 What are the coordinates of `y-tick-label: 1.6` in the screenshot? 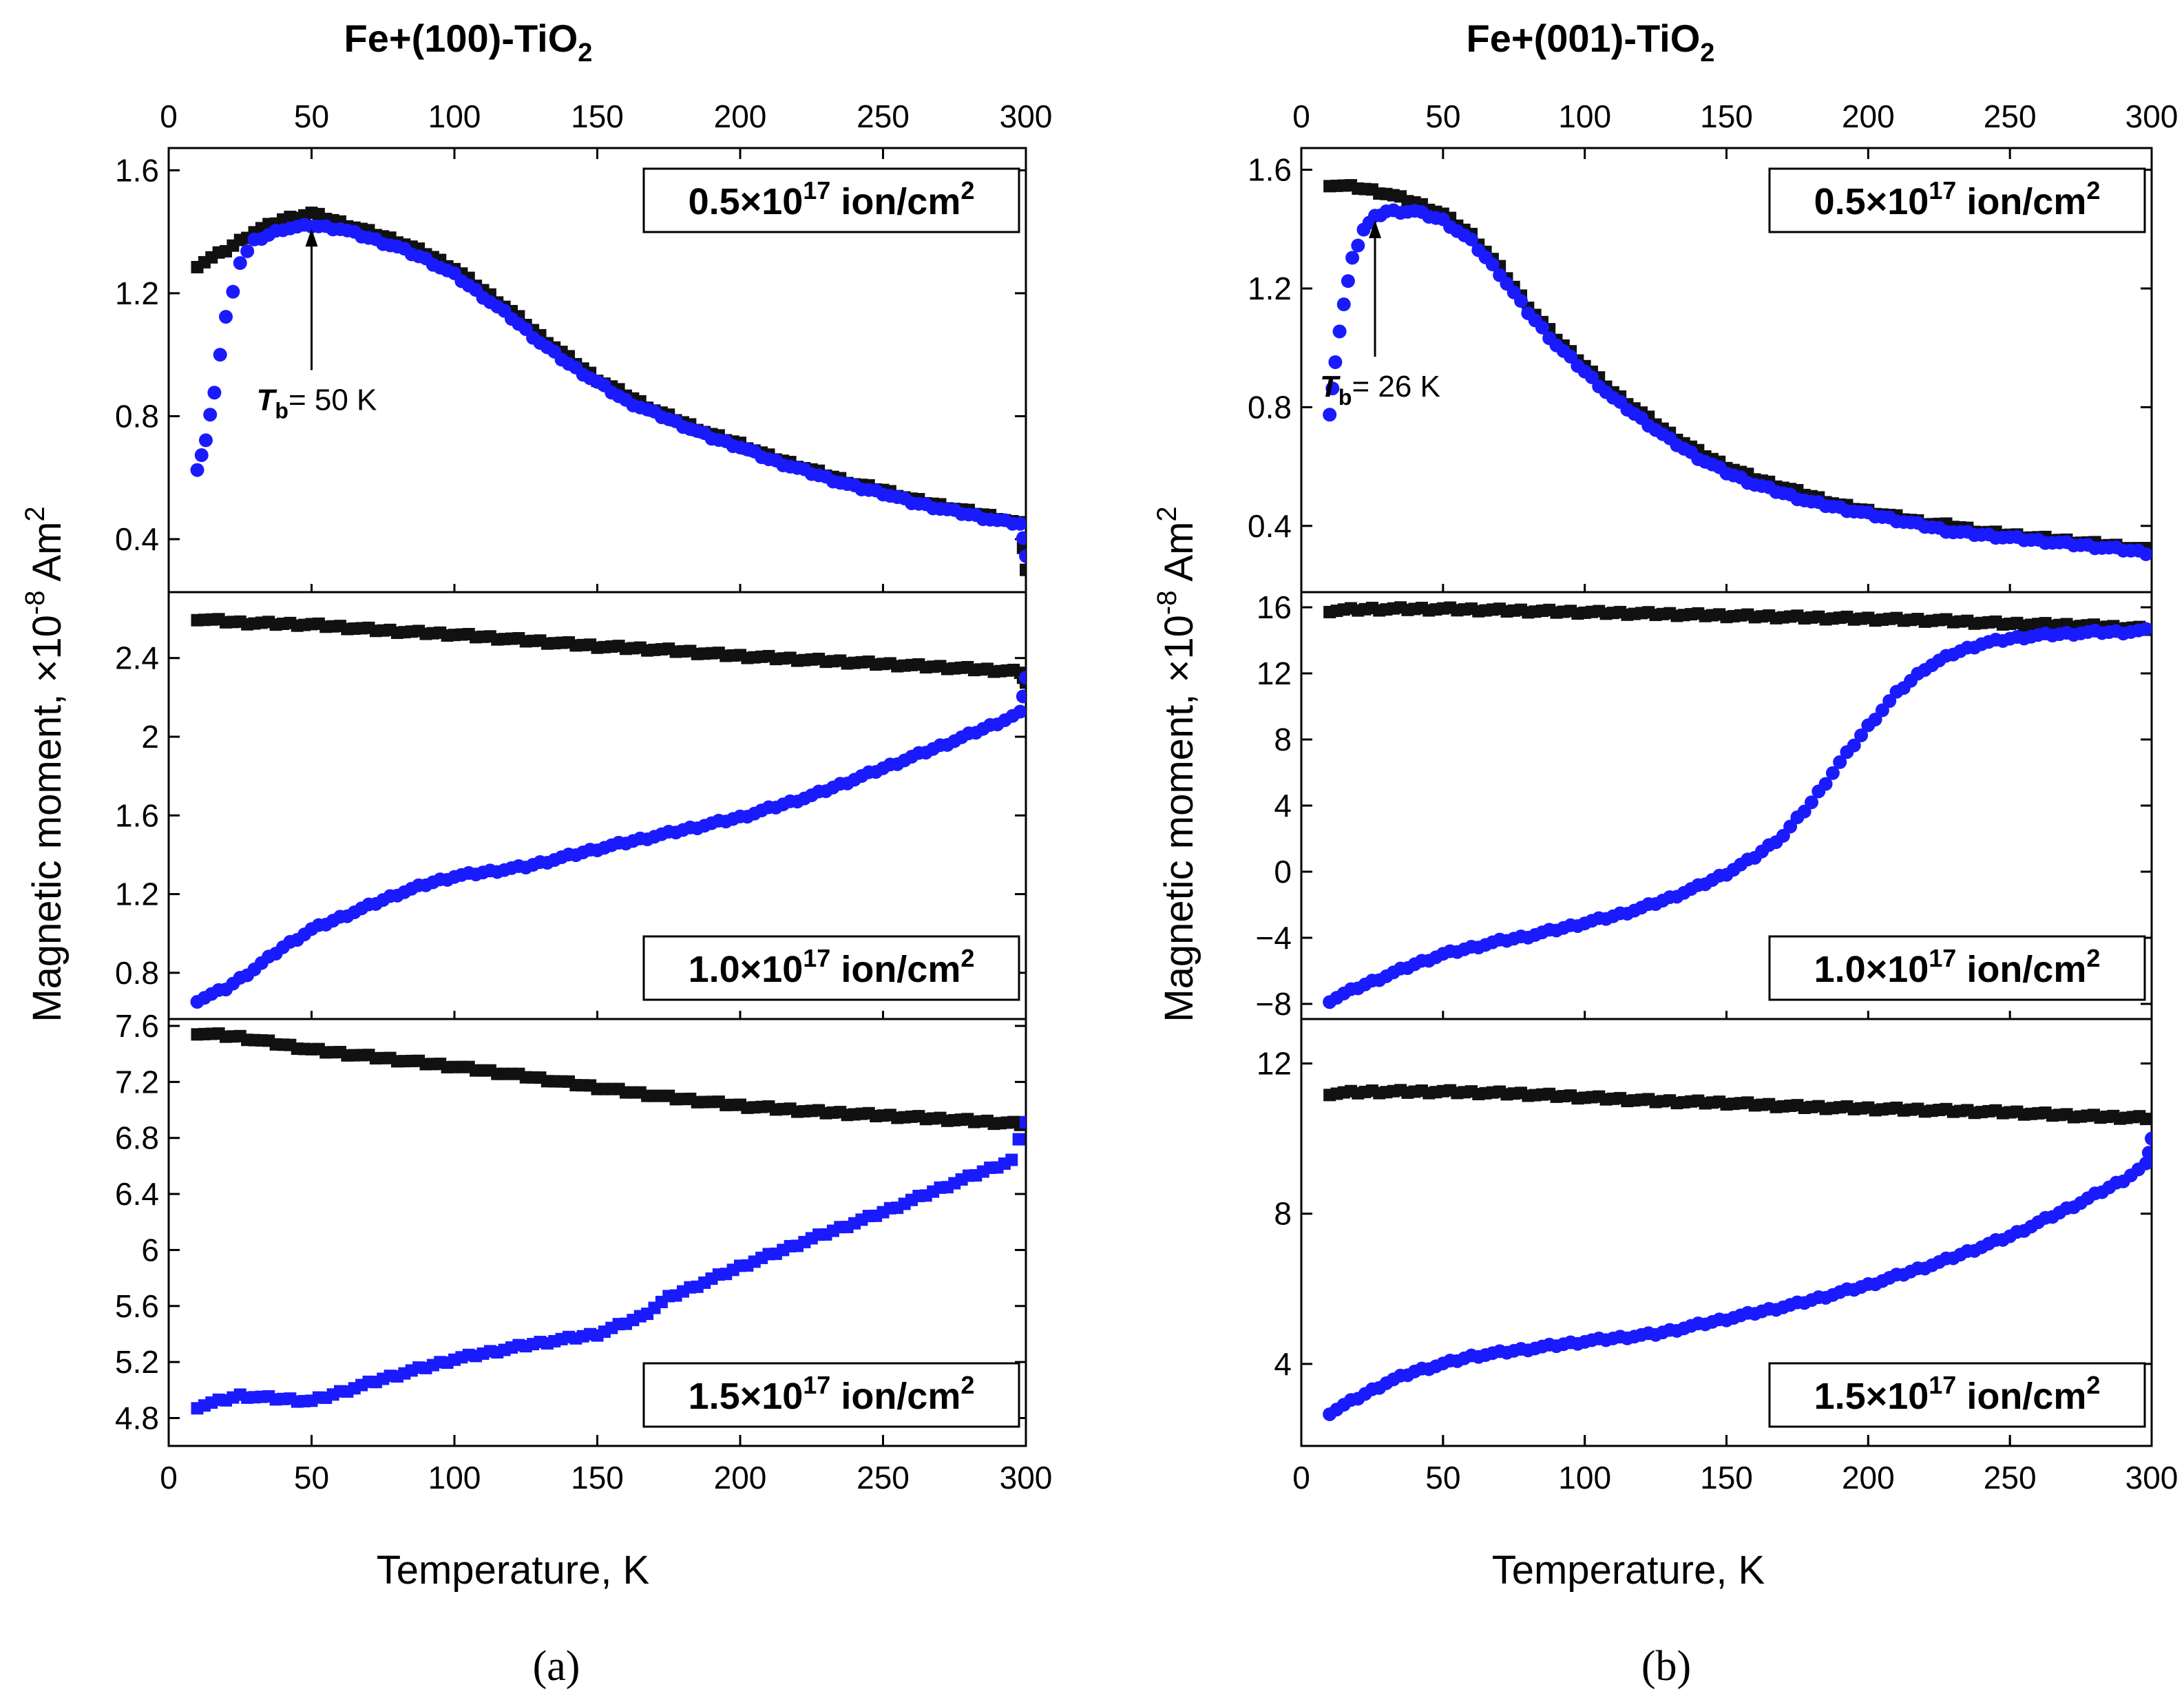 It's located at (1270, 170).